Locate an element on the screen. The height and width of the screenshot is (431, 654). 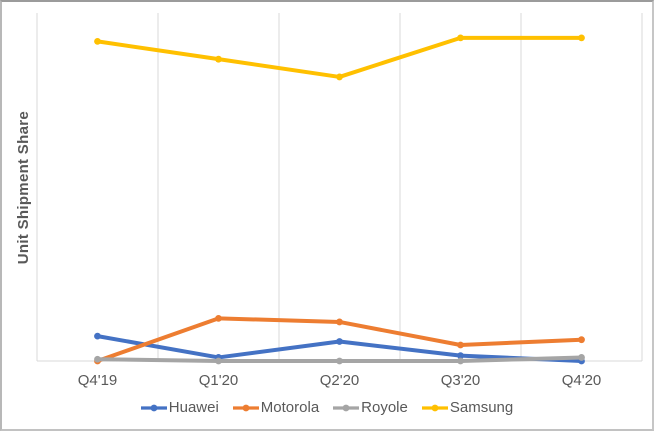
x-axis-label: Q1'20 is located at coordinates (219, 380).